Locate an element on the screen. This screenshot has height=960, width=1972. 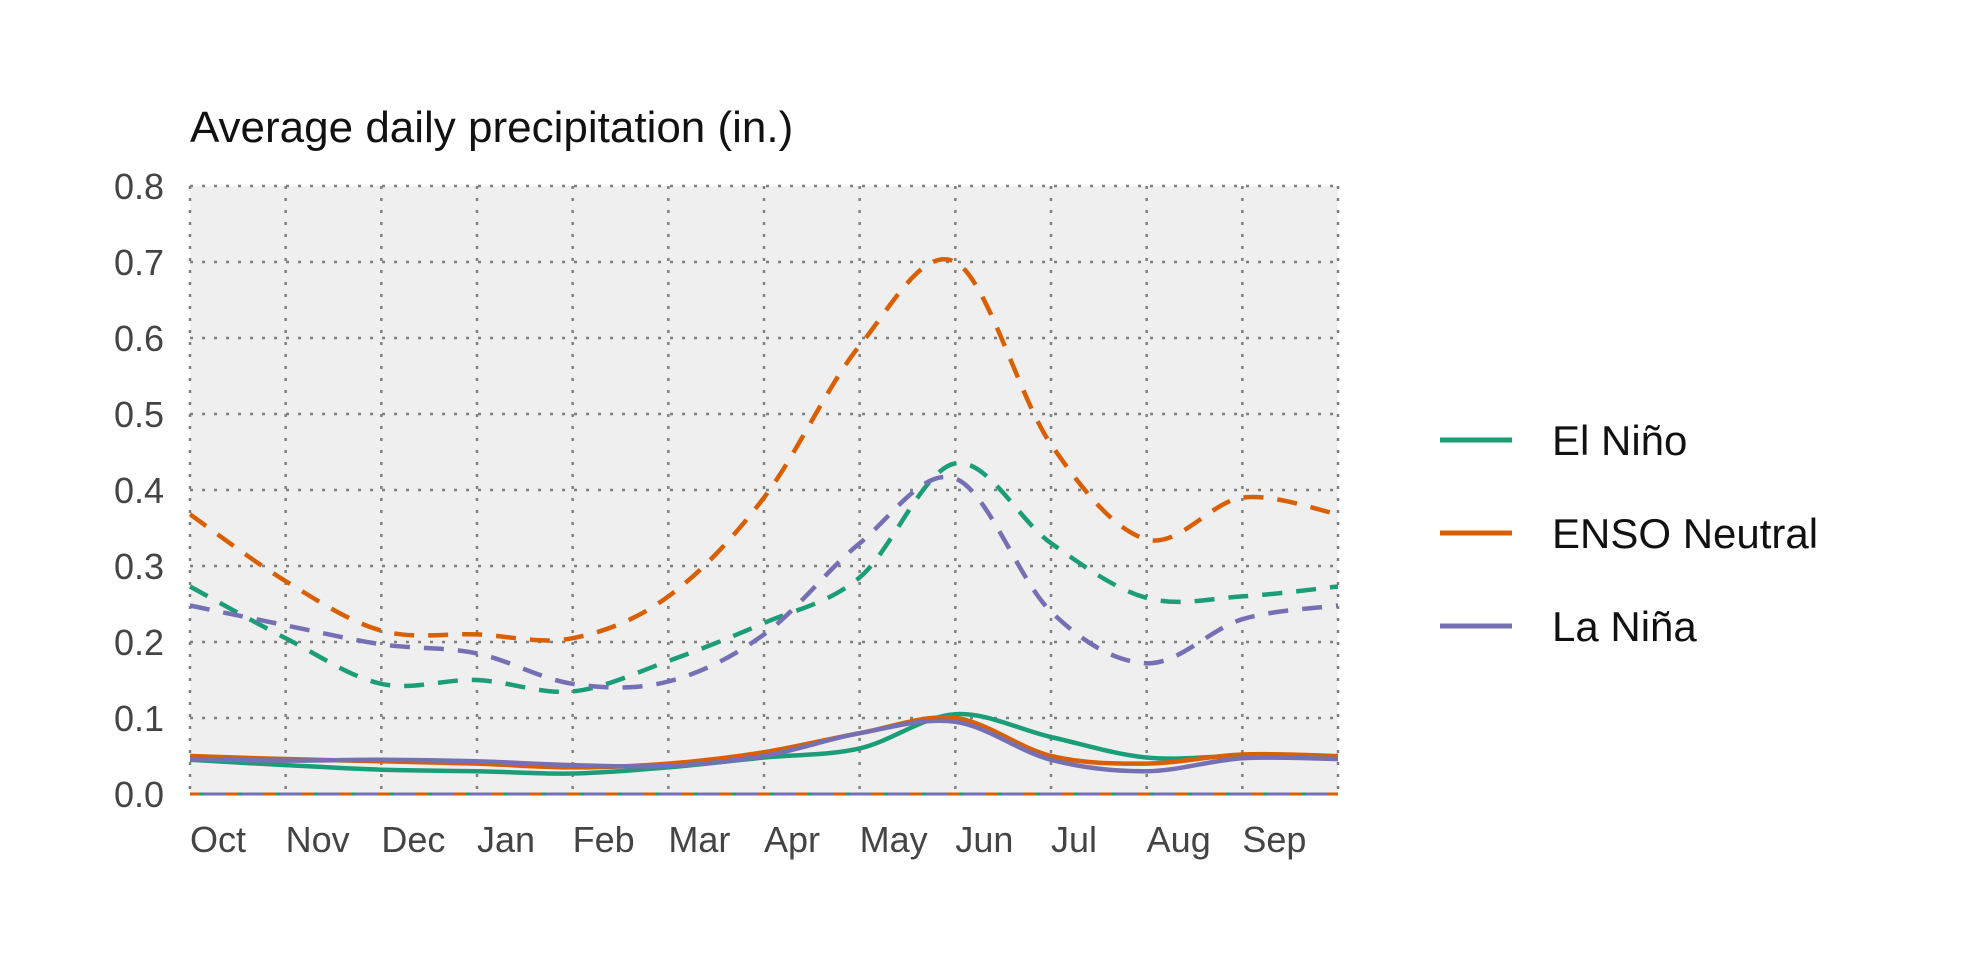
x-tick-label: Feb is located at coordinates (604, 839).